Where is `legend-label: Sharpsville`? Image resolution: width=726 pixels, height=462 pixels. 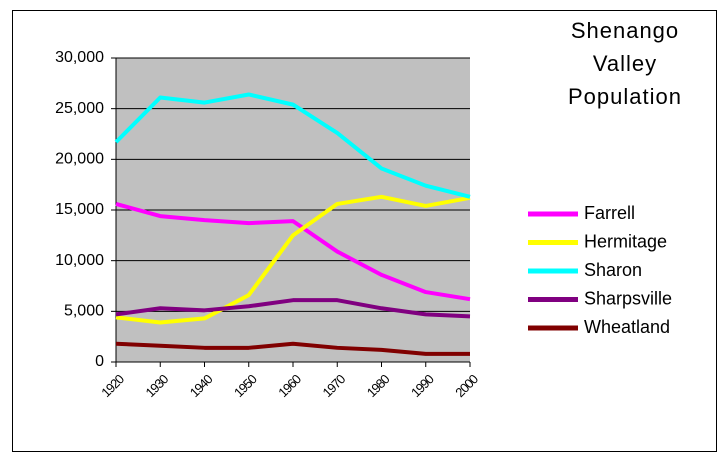 legend-label: Sharpsville is located at coordinates (628, 298).